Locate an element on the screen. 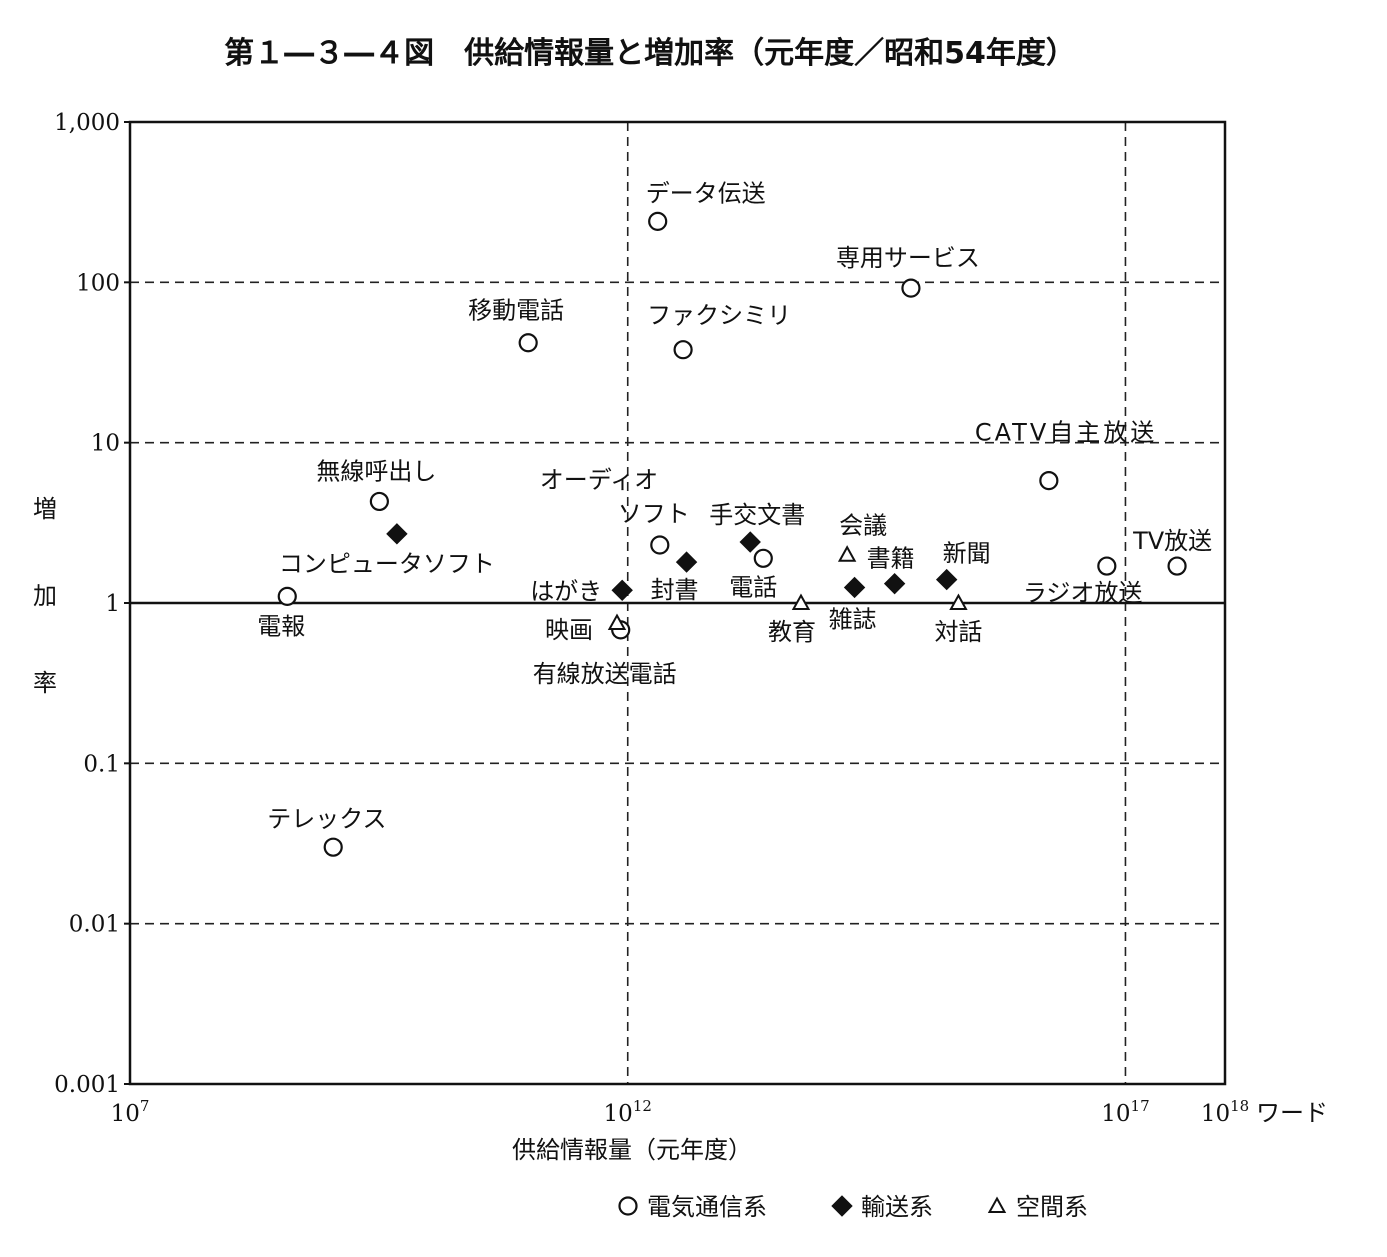  legend-marker-triangle is located at coordinates (997, 1204).